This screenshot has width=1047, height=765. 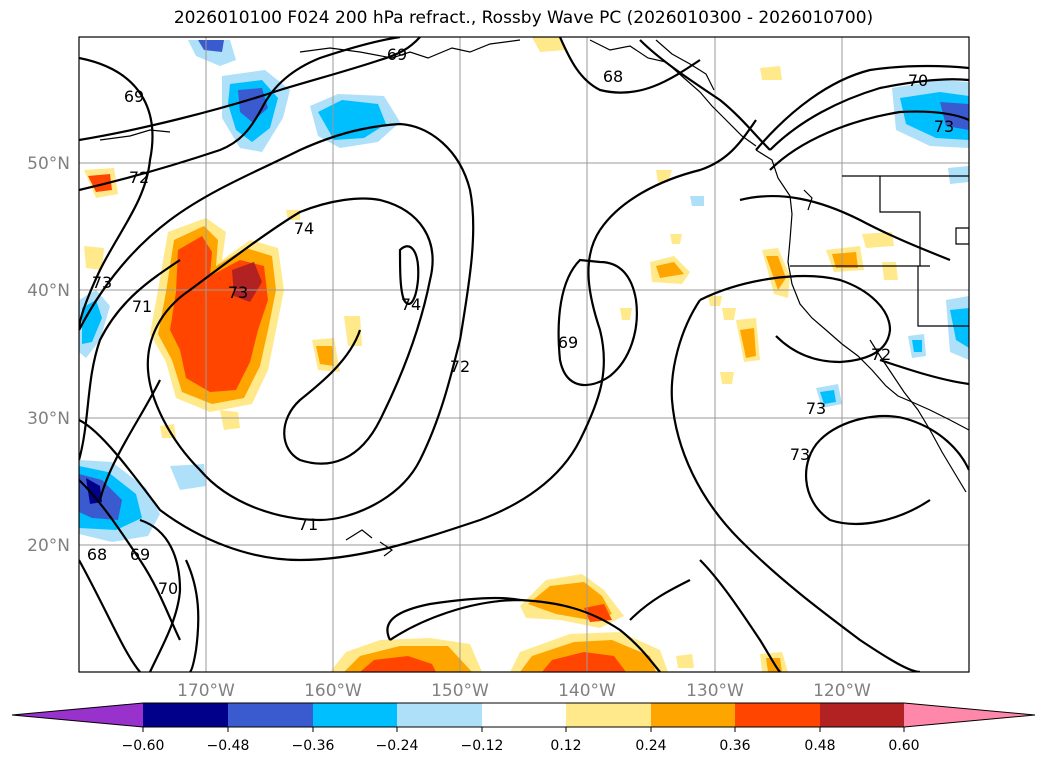 I want to click on colorbar-tick: −0.60, so click(x=143, y=746).